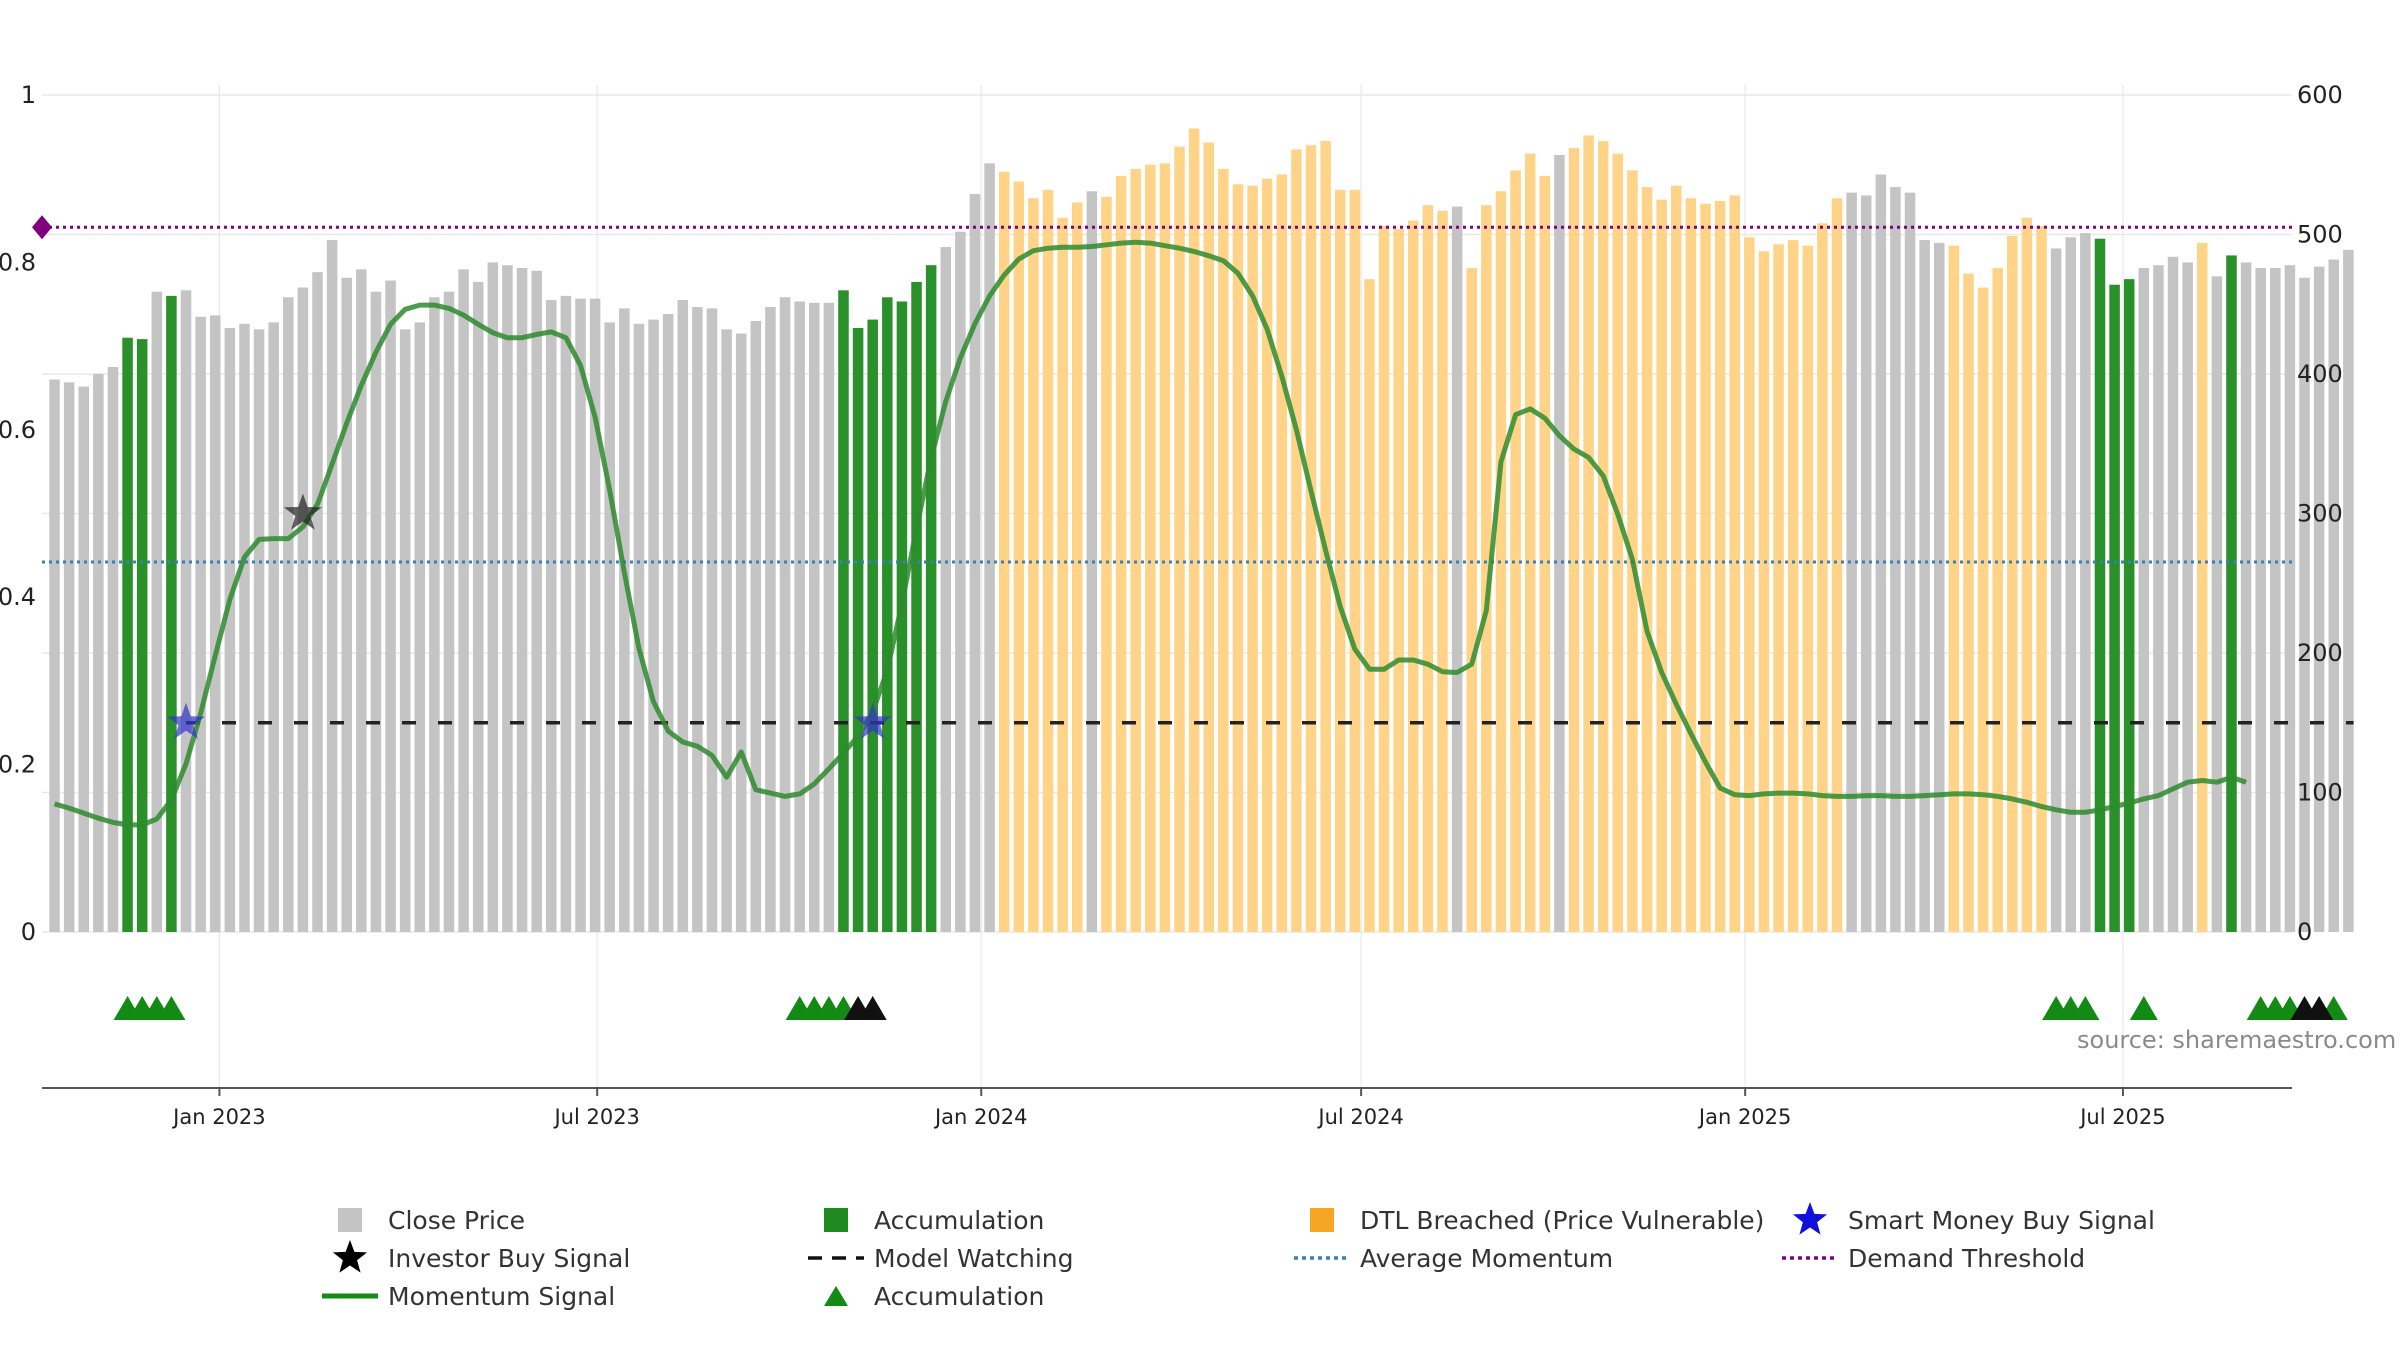  What do you see at coordinates (1744, 1117) in the screenshot?
I see `x-tick-label: Jan 2025` at bounding box center [1744, 1117].